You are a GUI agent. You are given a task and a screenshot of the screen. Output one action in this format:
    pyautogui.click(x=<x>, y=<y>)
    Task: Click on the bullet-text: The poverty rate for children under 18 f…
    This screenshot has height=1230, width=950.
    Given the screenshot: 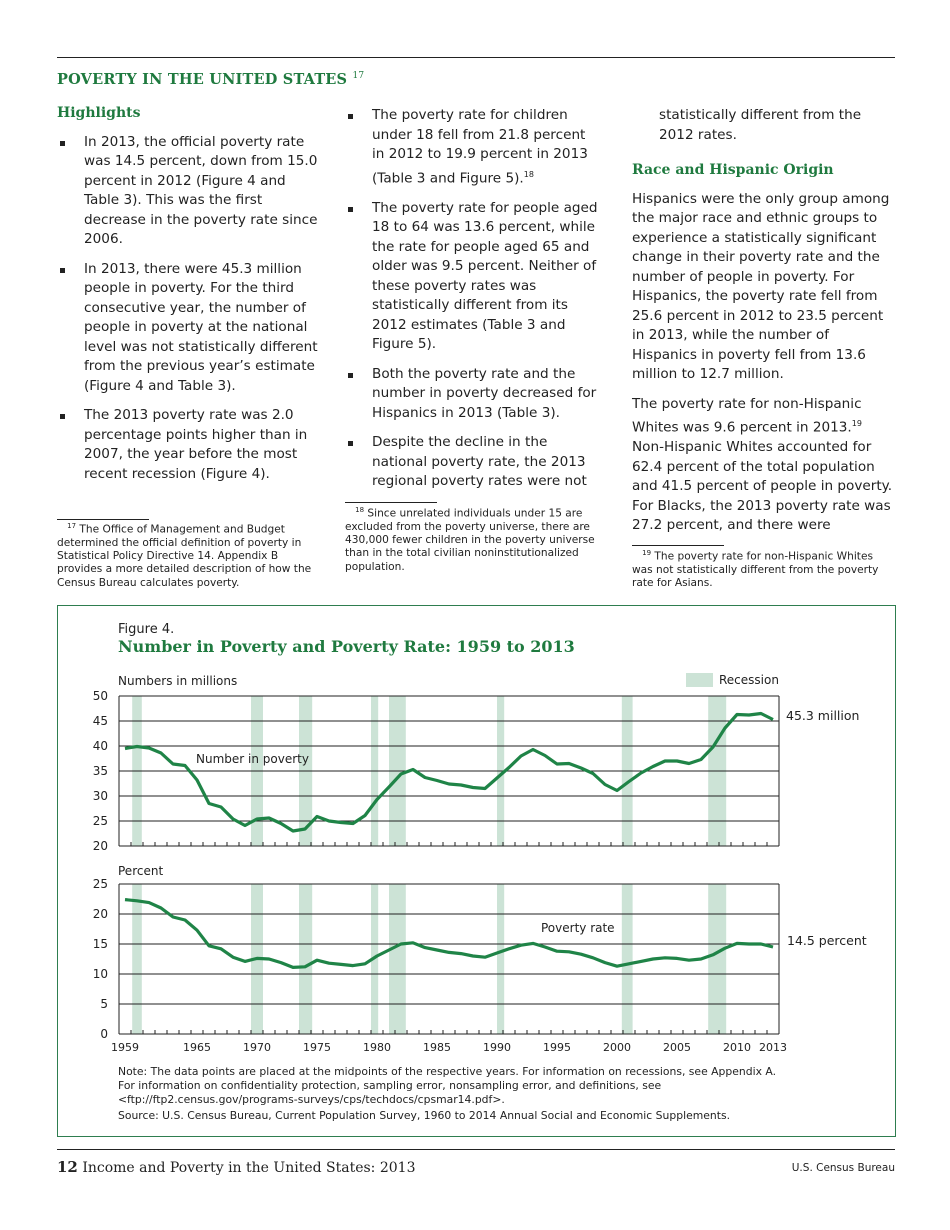 What is the action you would take?
    pyautogui.click(x=480, y=147)
    